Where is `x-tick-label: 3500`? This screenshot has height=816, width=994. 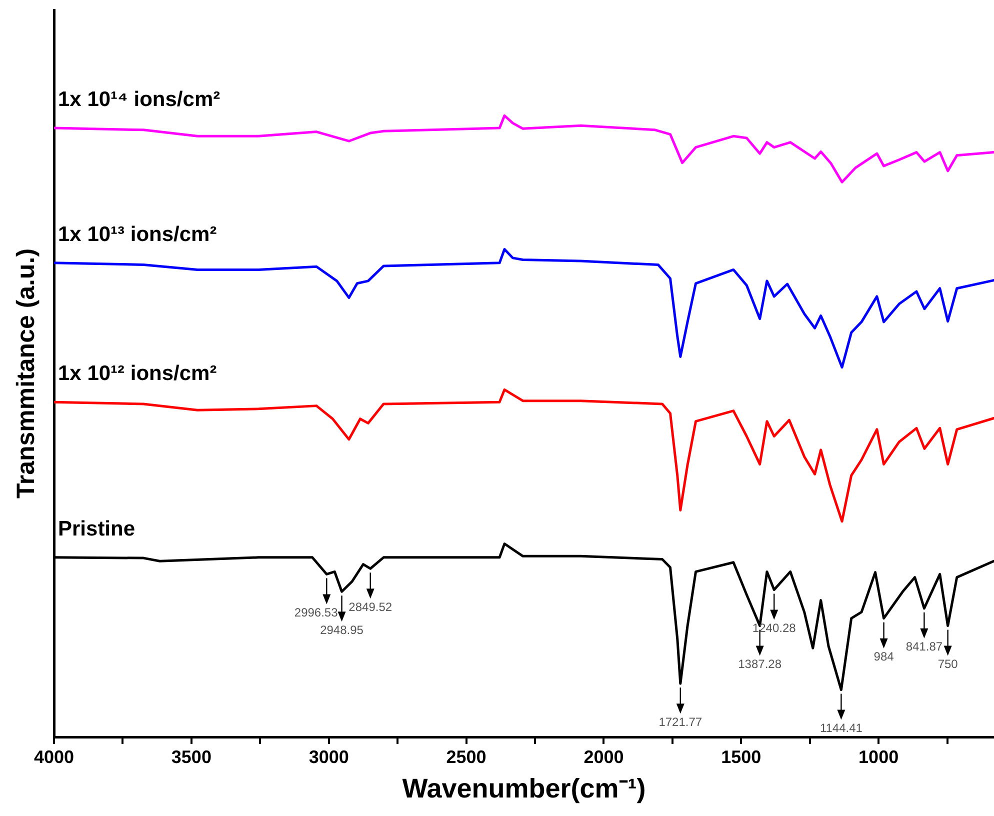 x-tick-label: 3500 is located at coordinates (191, 756).